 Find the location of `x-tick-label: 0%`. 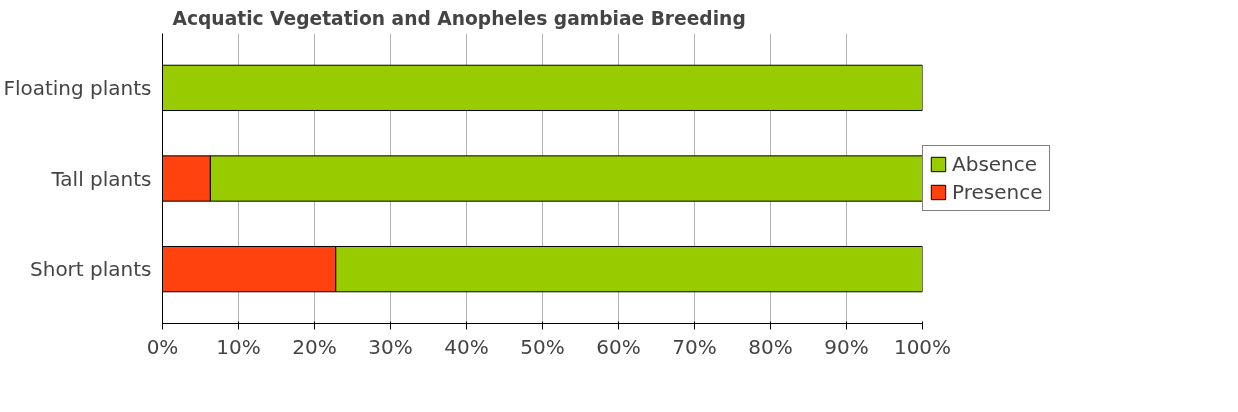

x-tick-label: 0% is located at coordinates (162, 346).